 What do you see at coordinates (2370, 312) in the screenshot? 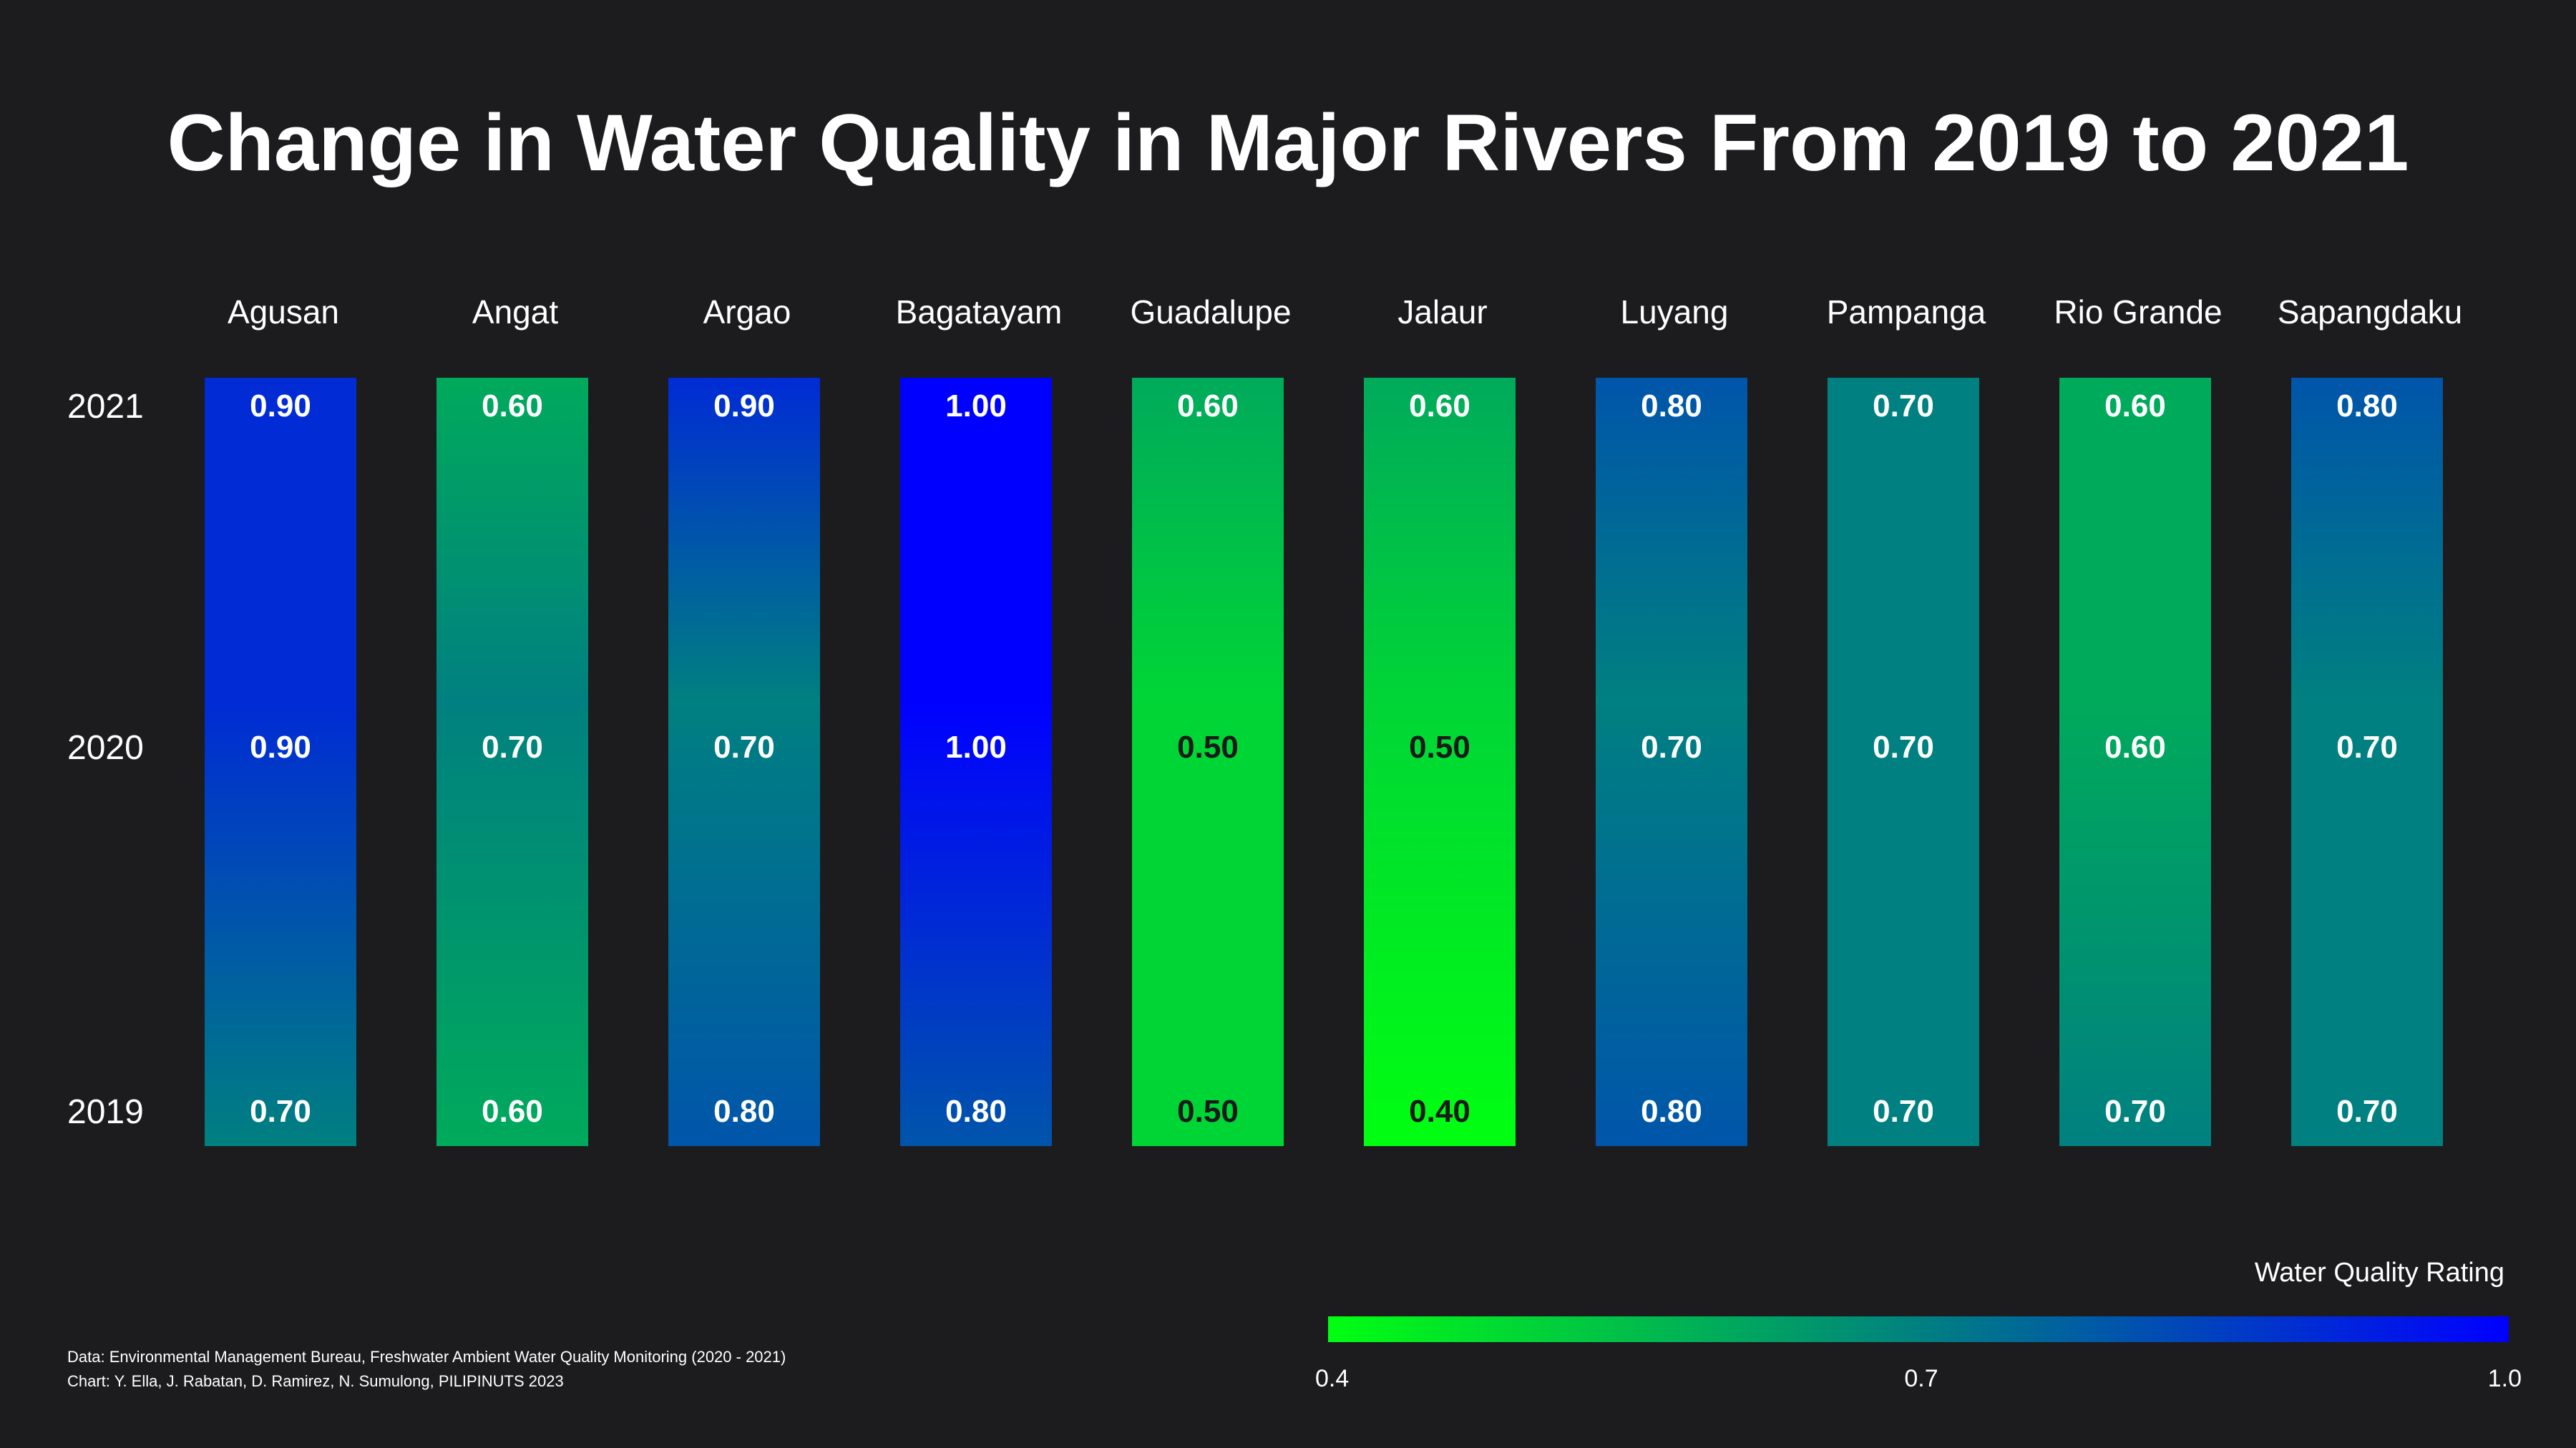
I see `river-label: Sapangdaku` at bounding box center [2370, 312].